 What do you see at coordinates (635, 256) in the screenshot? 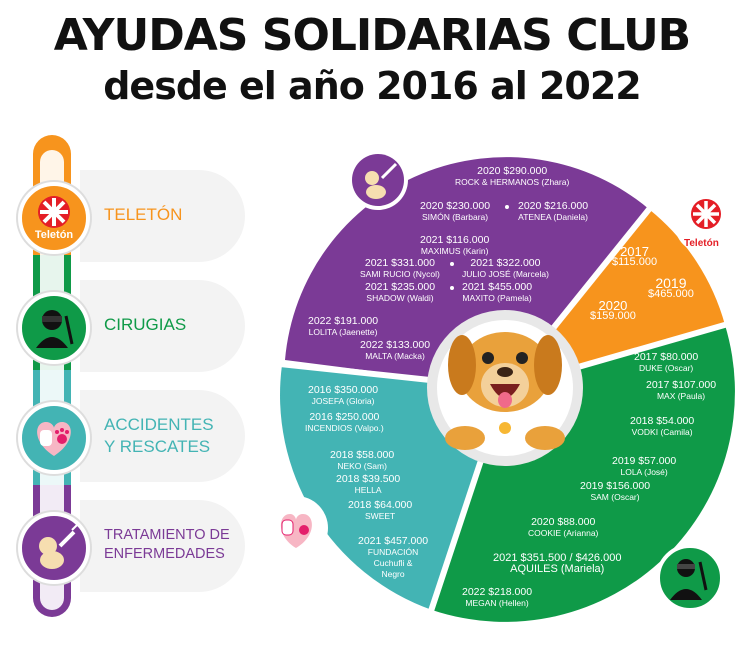
I see `label-teleton-2017: 2017 $115.000` at bounding box center [635, 256].